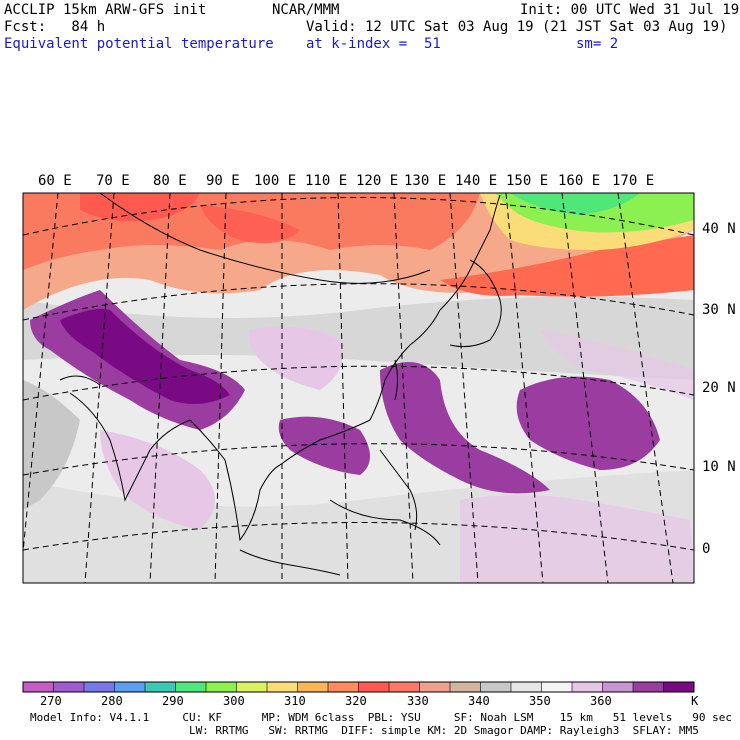 The image size is (740, 740). Describe the element at coordinates (356, 701) in the screenshot. I see `colorbar-tick-320: 320` at that location.